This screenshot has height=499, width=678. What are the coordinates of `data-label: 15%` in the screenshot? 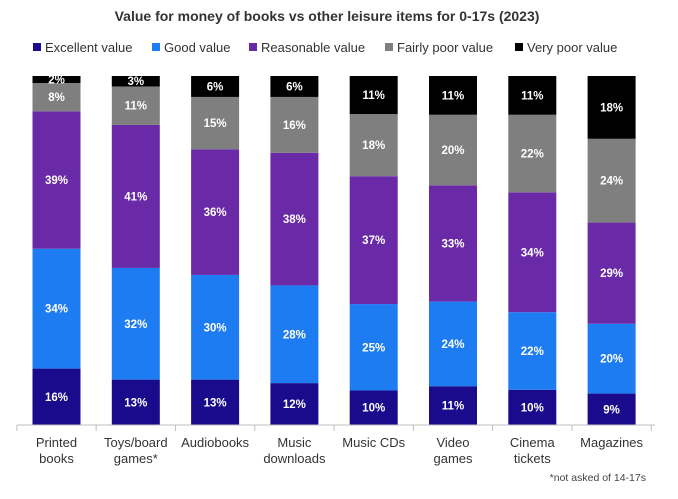 It's located at (215, 124).